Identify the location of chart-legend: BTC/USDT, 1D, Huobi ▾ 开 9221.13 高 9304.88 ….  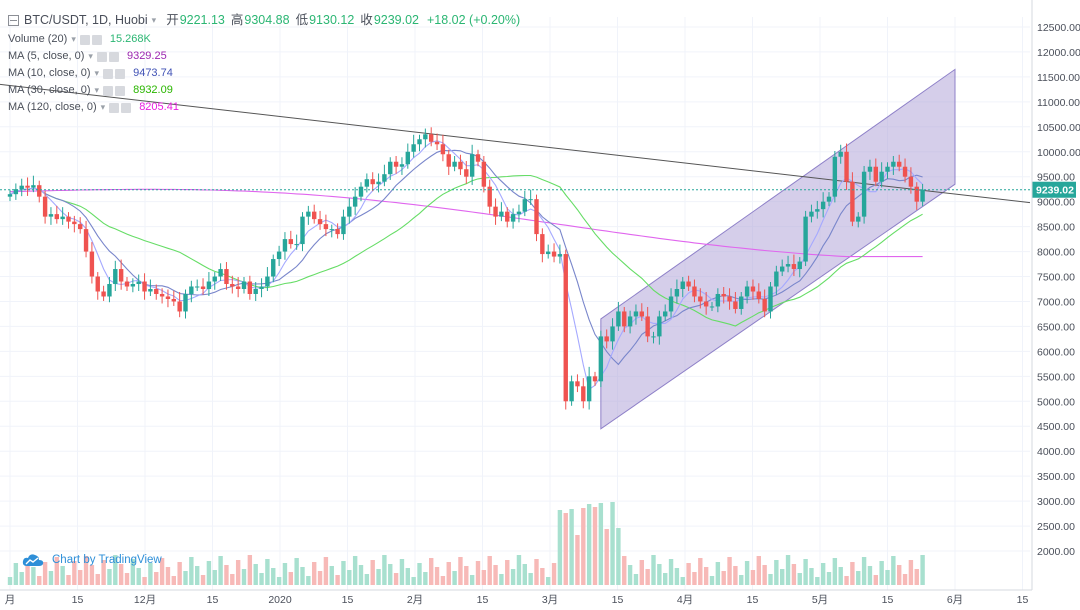
(264, 63).